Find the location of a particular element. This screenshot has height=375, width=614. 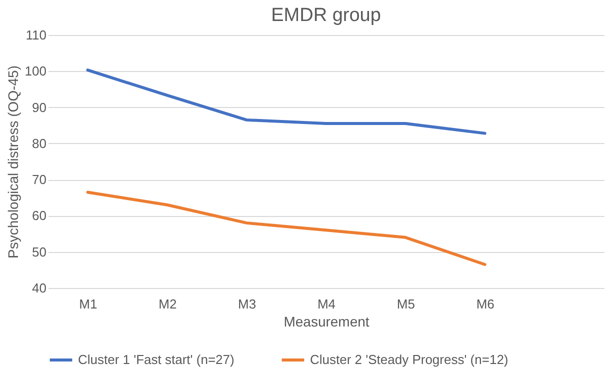

y-tick-label: 50 is located at coordinates (39, 252).